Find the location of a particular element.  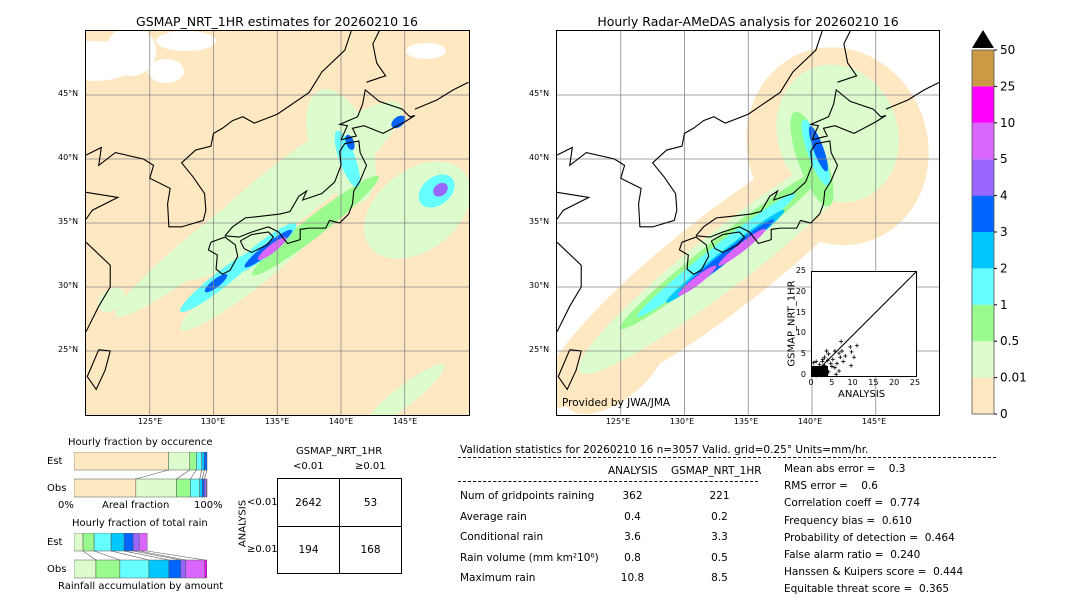

scatter-y-tick: 5 is located at coordinates (803, 354).